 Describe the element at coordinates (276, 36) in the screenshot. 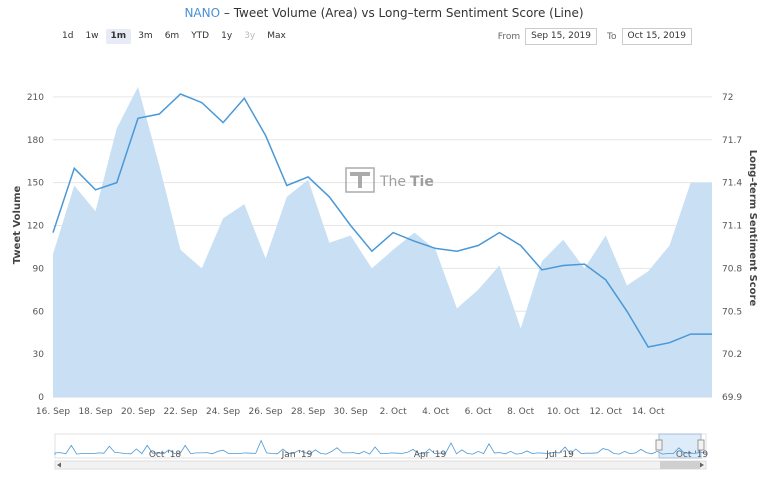

I see `range-button-max: Max` at that location.